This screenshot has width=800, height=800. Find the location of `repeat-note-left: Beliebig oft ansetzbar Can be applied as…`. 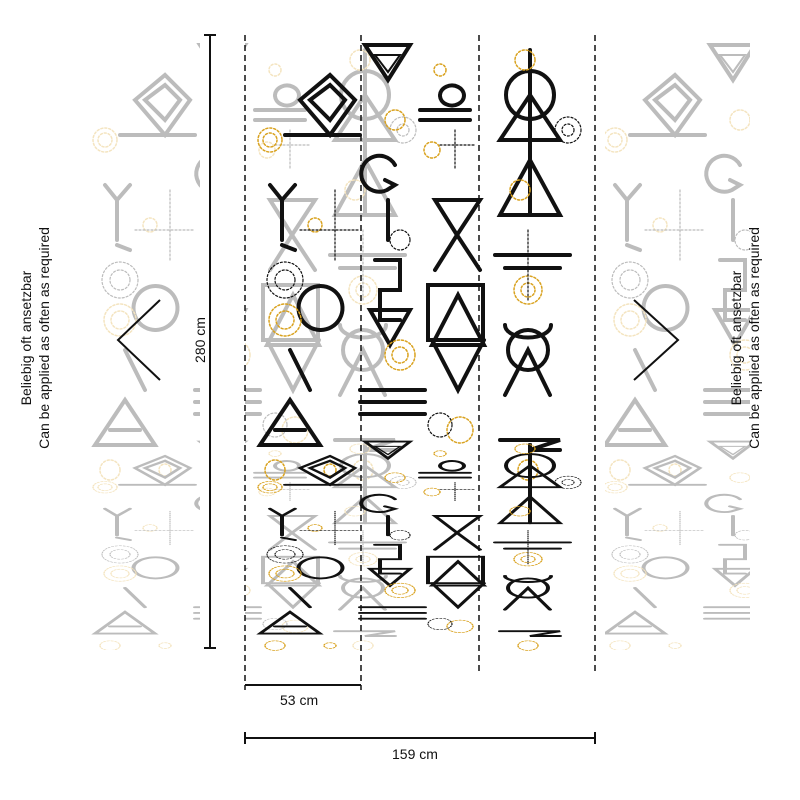

repeat-note-left: Beliebig oft ansetzbar Can be applied as… is located at coordinates (35, 338).